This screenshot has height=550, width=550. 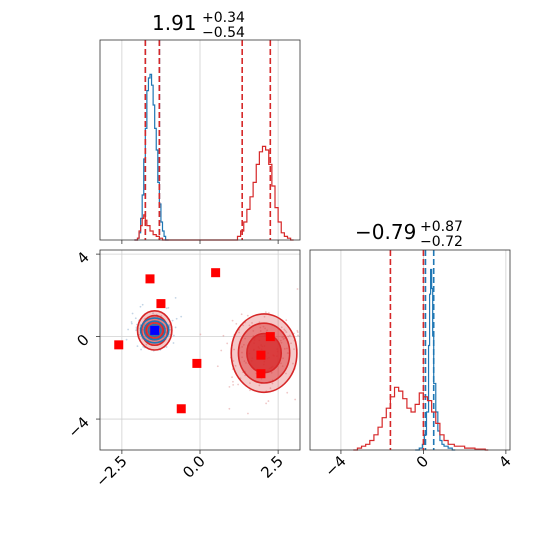 What do you see at coordinates (441, 227) in the screenshot?
I see `title-right-plus: +0.87` at bounding box center [441, 227].